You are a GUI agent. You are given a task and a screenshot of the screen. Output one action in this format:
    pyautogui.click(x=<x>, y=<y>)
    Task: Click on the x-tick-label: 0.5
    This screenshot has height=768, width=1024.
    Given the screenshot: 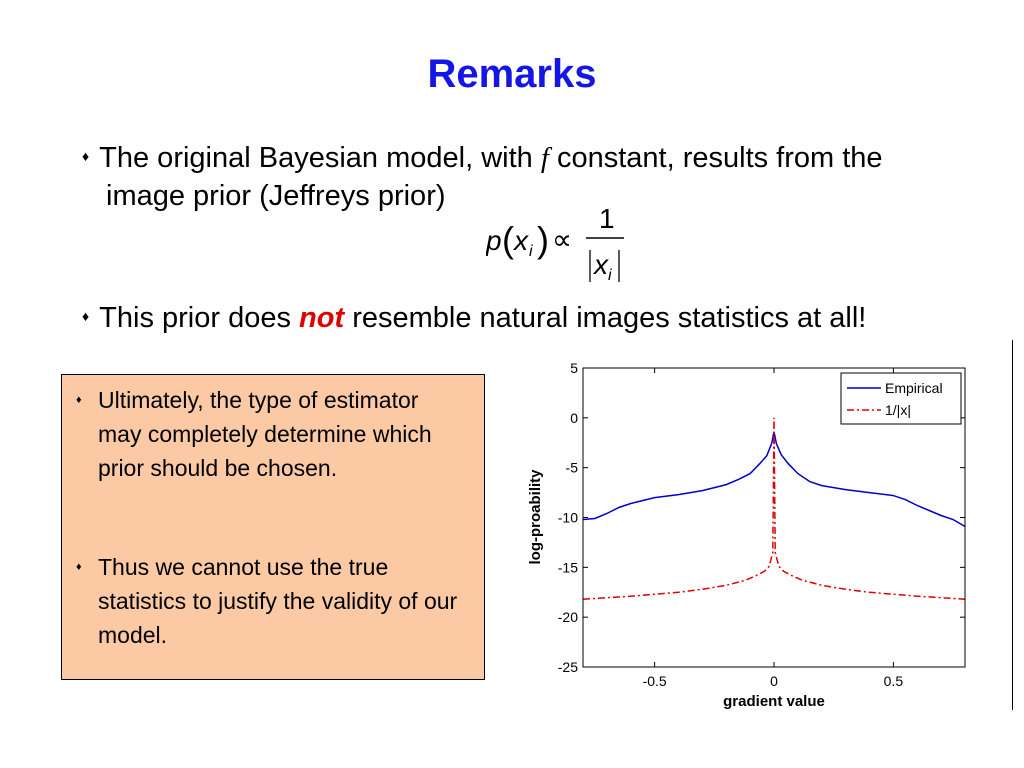 What is the action you would take?
    pyautogui.click(x=894, y=681)
    